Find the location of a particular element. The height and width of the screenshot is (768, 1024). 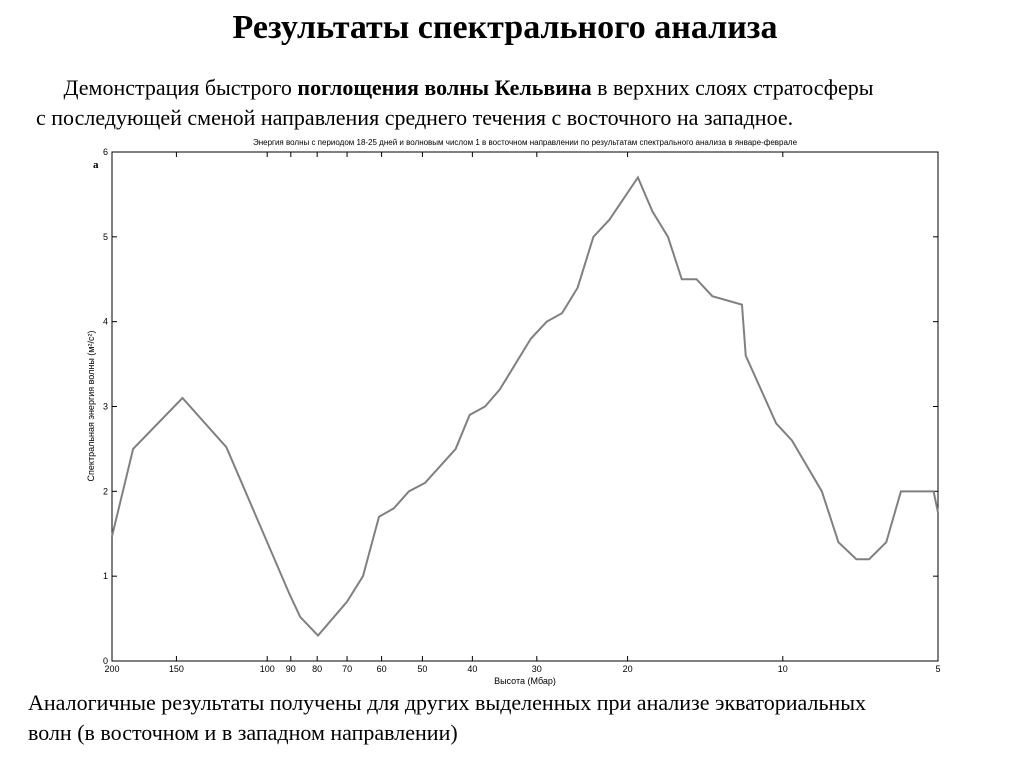

x-tick-label: 60 is located at coordinates (382, 669).